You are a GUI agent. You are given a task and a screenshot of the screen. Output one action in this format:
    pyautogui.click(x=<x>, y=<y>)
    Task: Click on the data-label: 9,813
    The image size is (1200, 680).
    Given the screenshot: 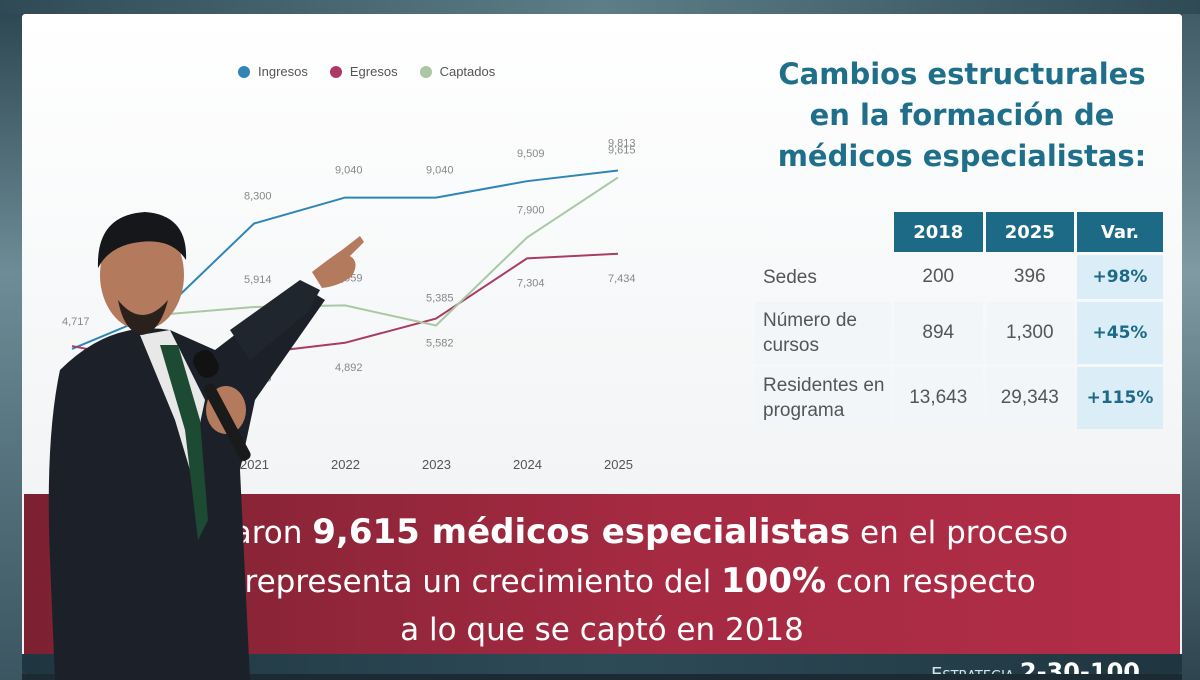 What is the action you would take?
    pyautogui.click(x=622, y=144)
    